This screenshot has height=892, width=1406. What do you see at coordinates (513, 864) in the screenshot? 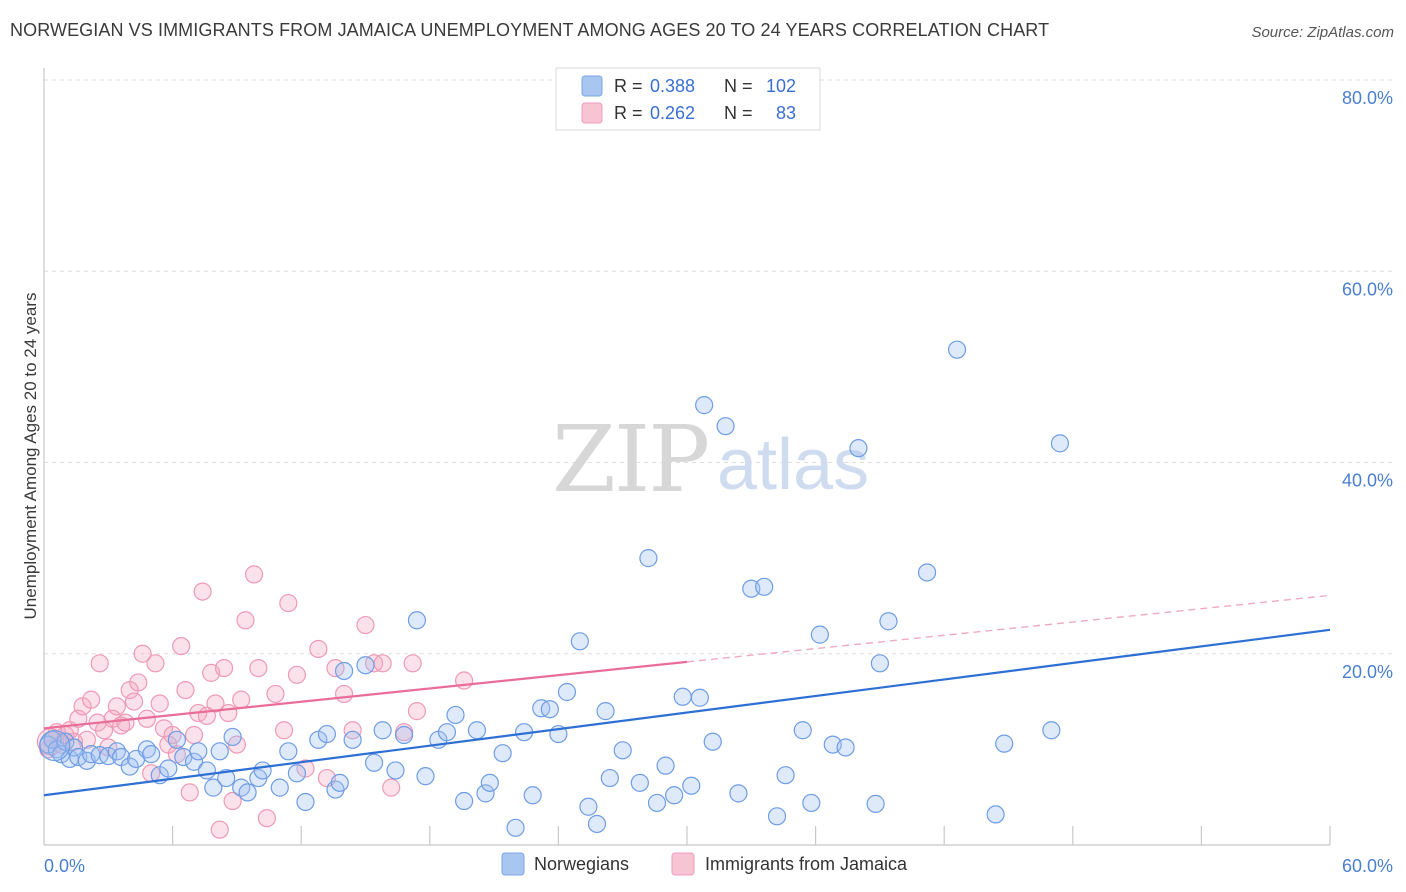
I see `legend-bottom-swatch-norwegians` at bounding box center [513, 864].